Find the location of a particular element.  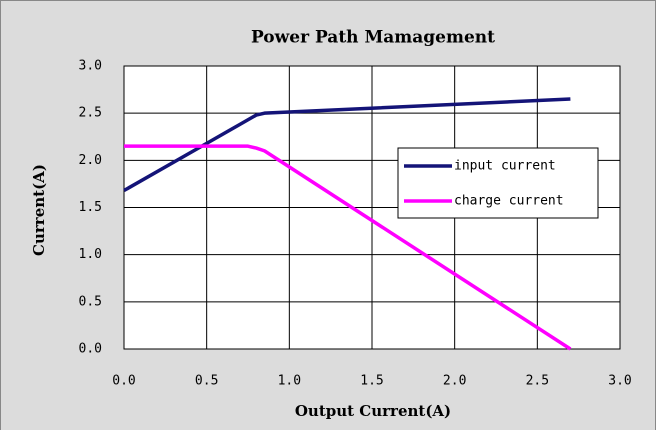

x-tick-label: 2.5 is located at coordinates (537, 381).